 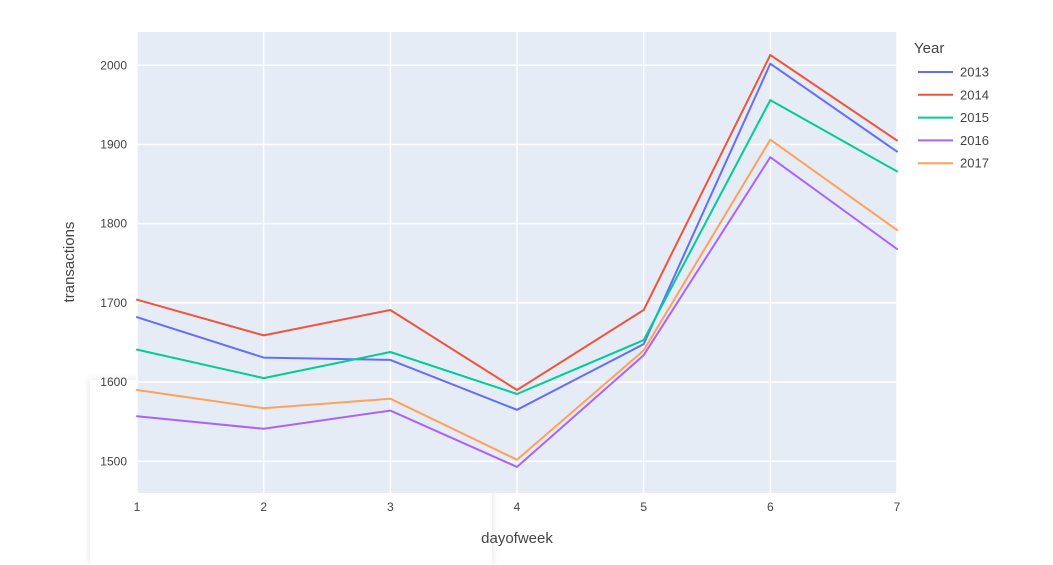 I want to click on legend-label: 2016, so click(x=974, y=140).